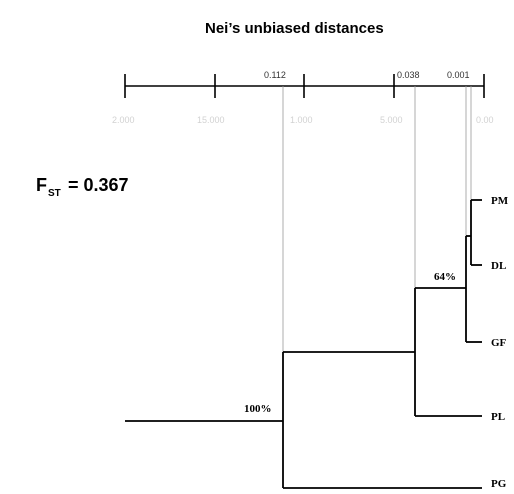 The image size is (514, 494). I want to click on support-label: 64%, so click(445, 277).